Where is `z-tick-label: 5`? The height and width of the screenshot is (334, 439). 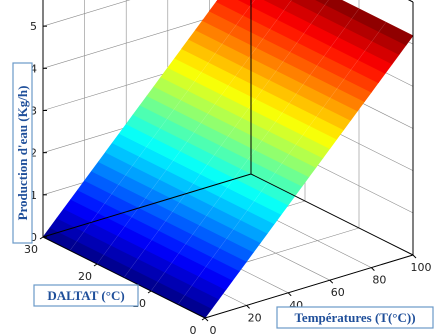
z-tick-label: 5 is located at coordinates (33, 26).